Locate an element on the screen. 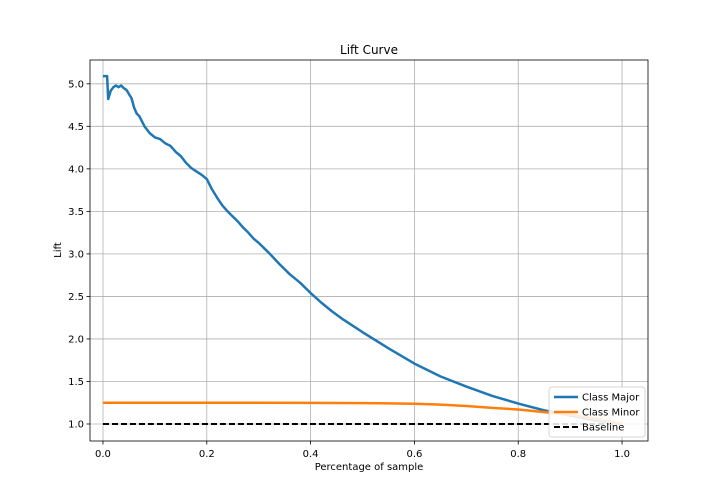 Image resolution: width=720 pixels, height=504 pixels. y-tick-label: 4.5 is located at coordinates (76, 127).